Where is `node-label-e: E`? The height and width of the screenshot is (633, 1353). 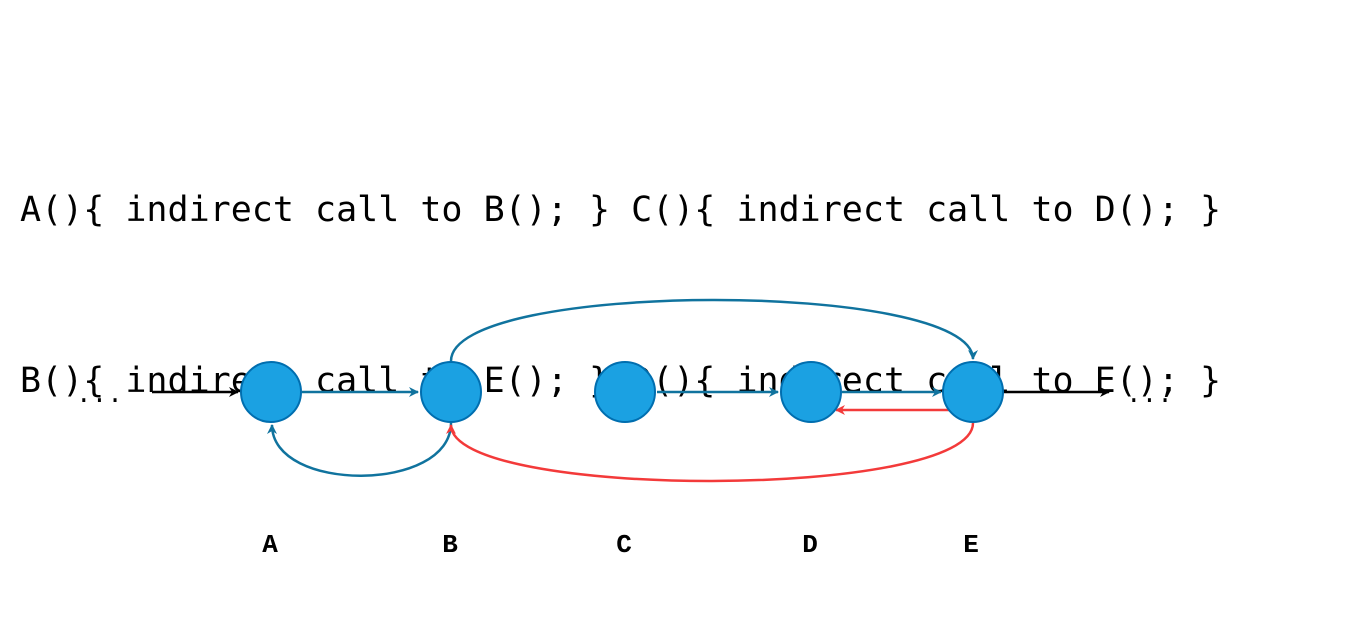 node-label-e: E is located at coordinates (971, 545).